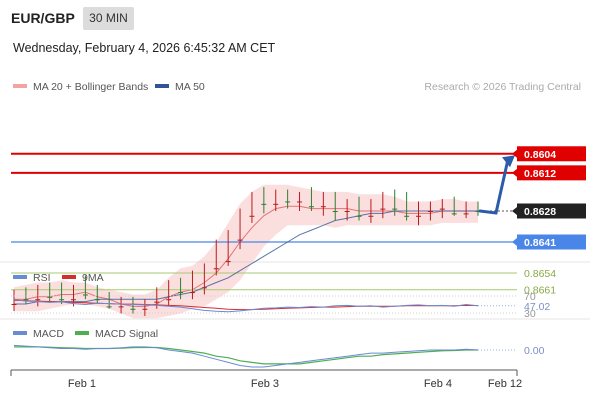  What do you see at coordinates (190, 87) in the screenshot?
I see `ma50-legend-label: MA 50` at bounding box center [190, 87].